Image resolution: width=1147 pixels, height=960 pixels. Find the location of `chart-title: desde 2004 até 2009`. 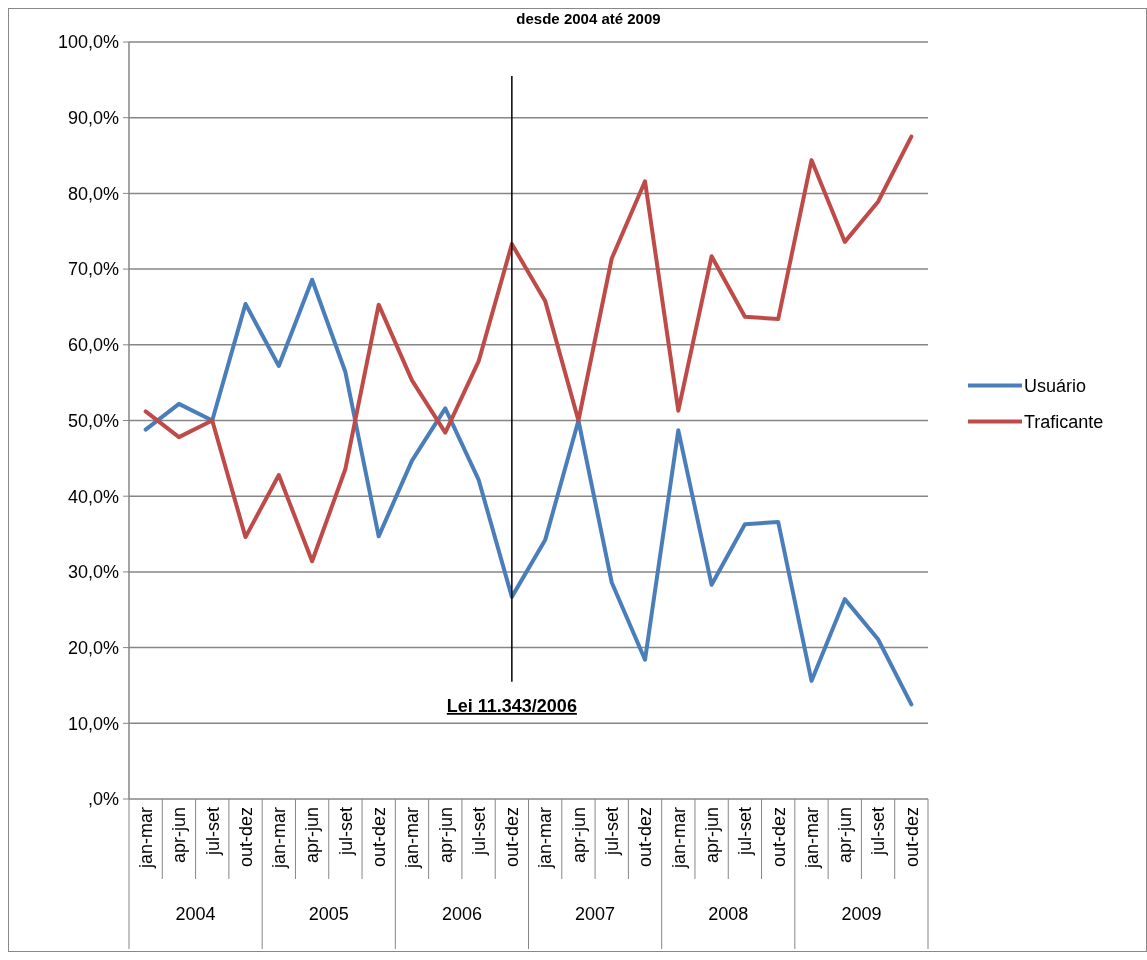

chart-title: desde 2004 até 2009 is located at coordinates (588, 18).